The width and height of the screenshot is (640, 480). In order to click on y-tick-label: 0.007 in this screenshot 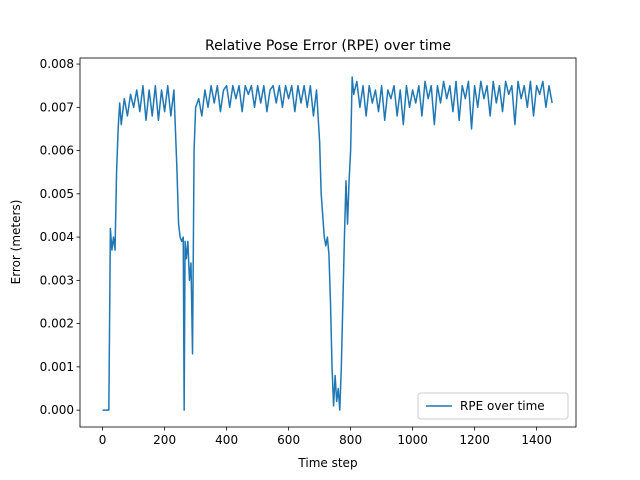, I will do `click(57, 107)`.